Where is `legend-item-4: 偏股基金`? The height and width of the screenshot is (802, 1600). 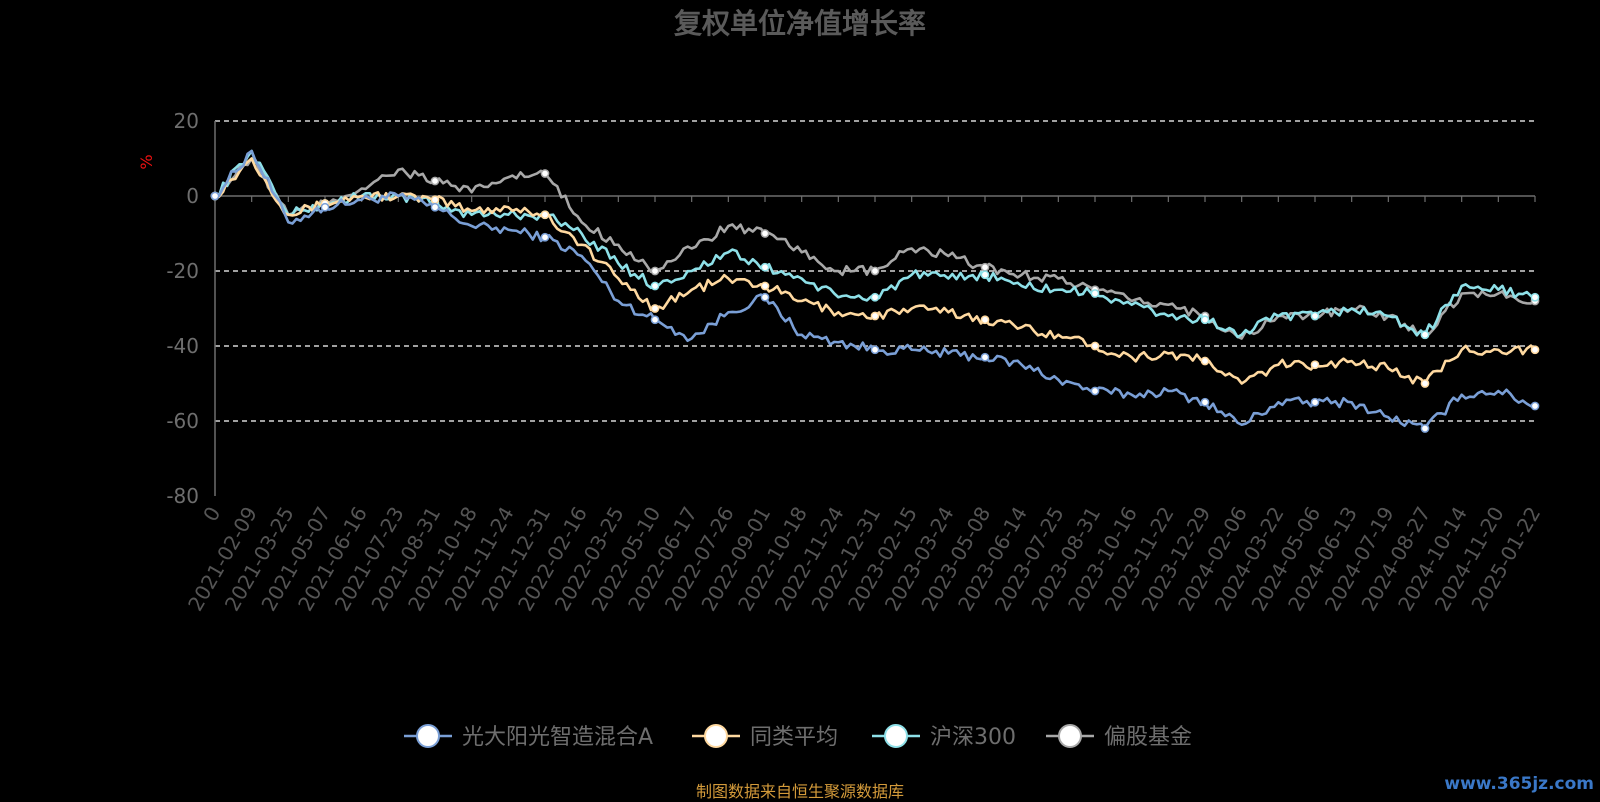
legend-item-4: 偏股基金 is located at coordinates (1119, 737).